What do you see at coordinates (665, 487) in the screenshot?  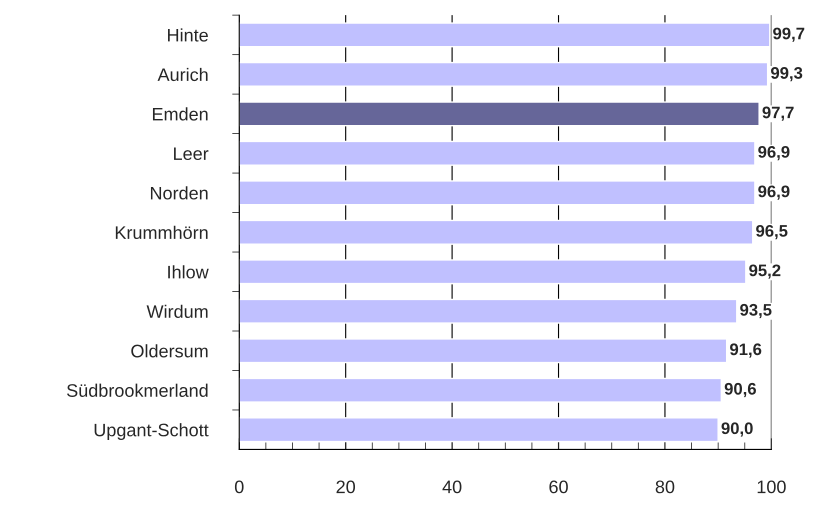 I see `x-tick-label: 80` at bounding box center [665, 487].